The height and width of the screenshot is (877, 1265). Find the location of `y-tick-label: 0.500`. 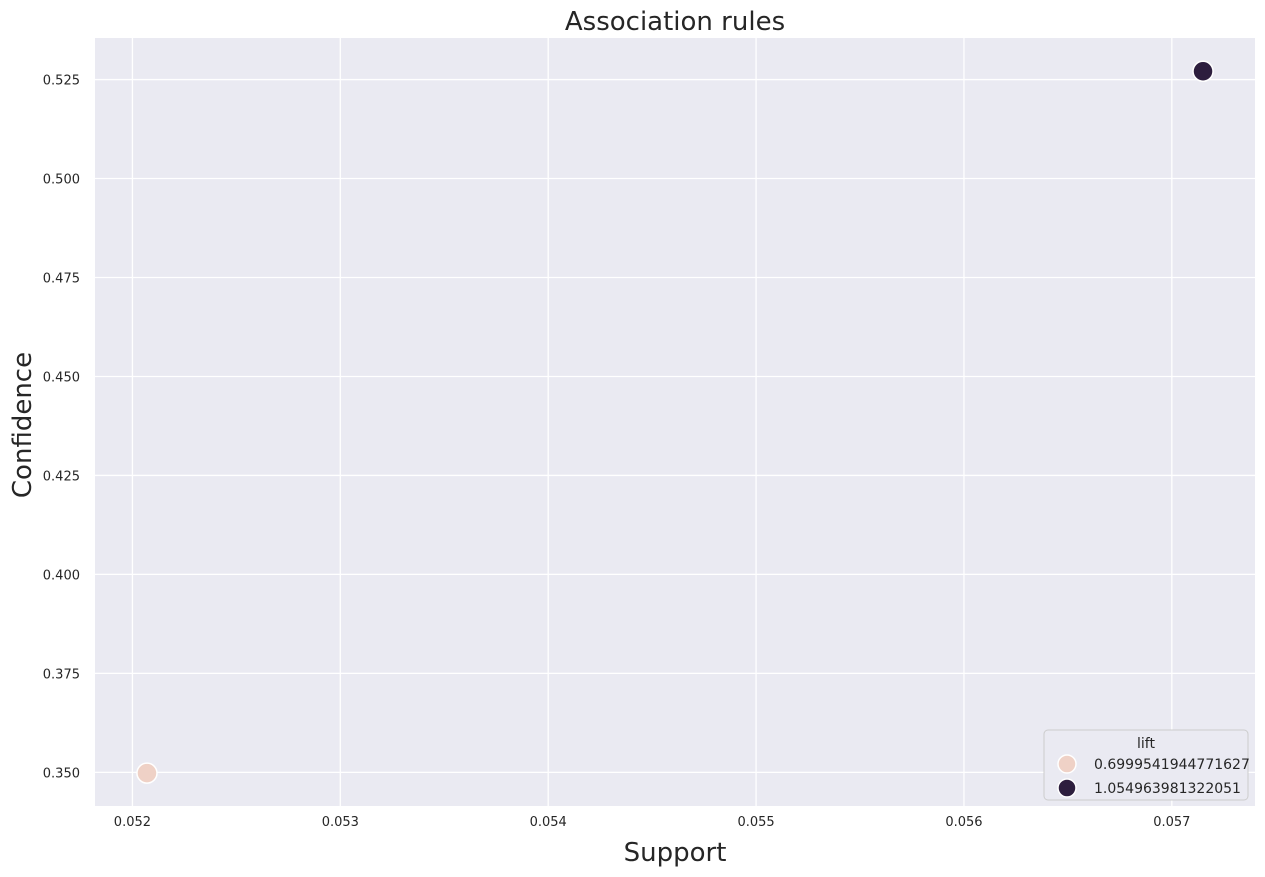

y-tick-label: 0.500 is located at coordinates (61, 180).